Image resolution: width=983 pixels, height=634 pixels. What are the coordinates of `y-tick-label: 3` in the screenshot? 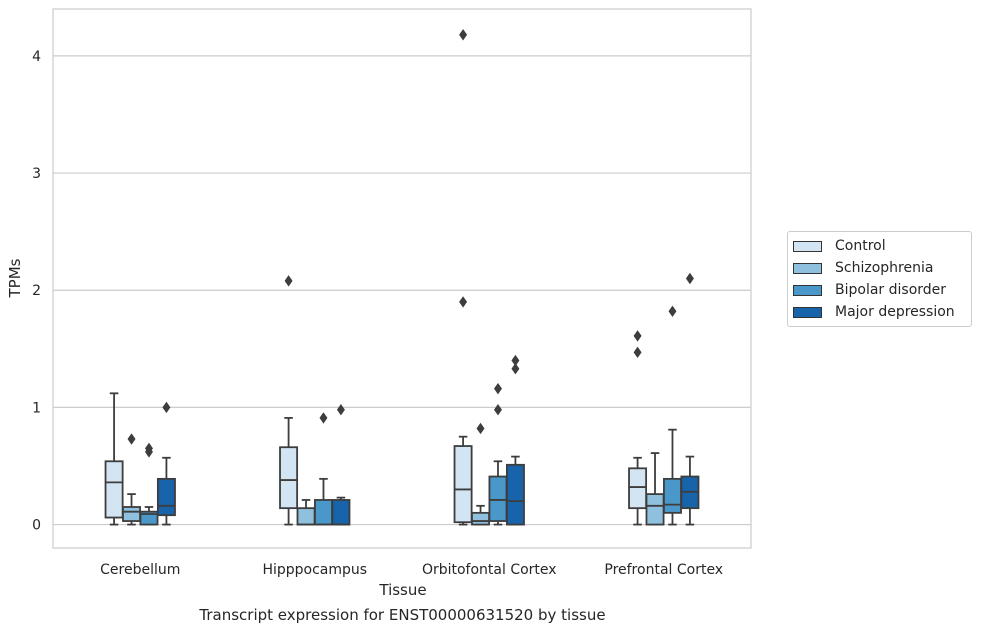 It's located at (36, 174).